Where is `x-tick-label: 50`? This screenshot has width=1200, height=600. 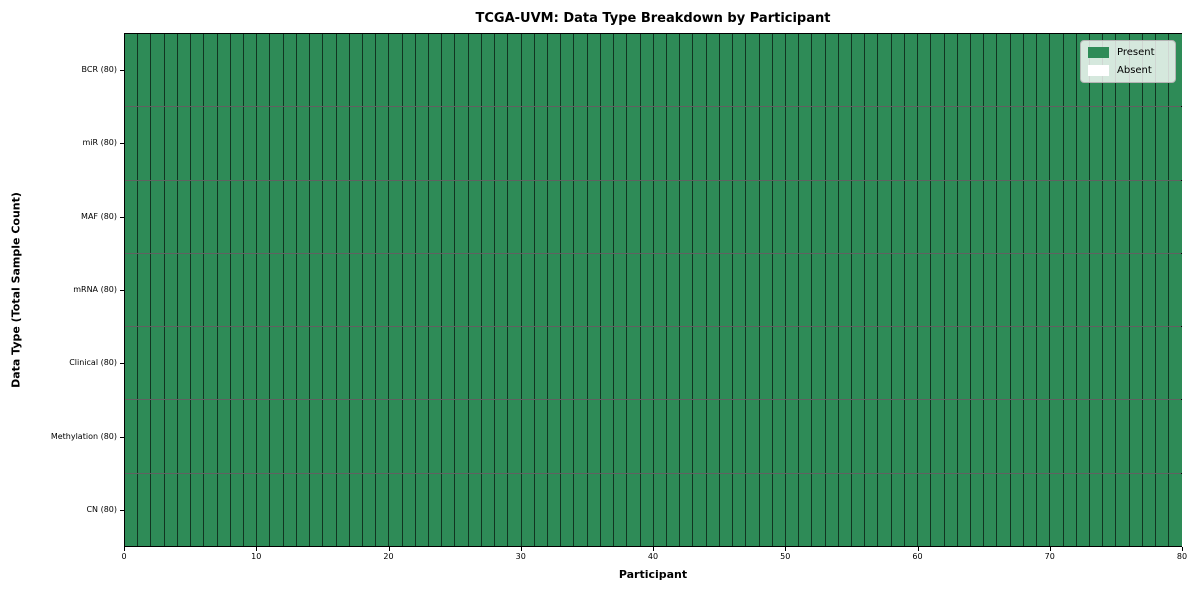
x-tick-label: 50 is located at coordinates (785, 556).